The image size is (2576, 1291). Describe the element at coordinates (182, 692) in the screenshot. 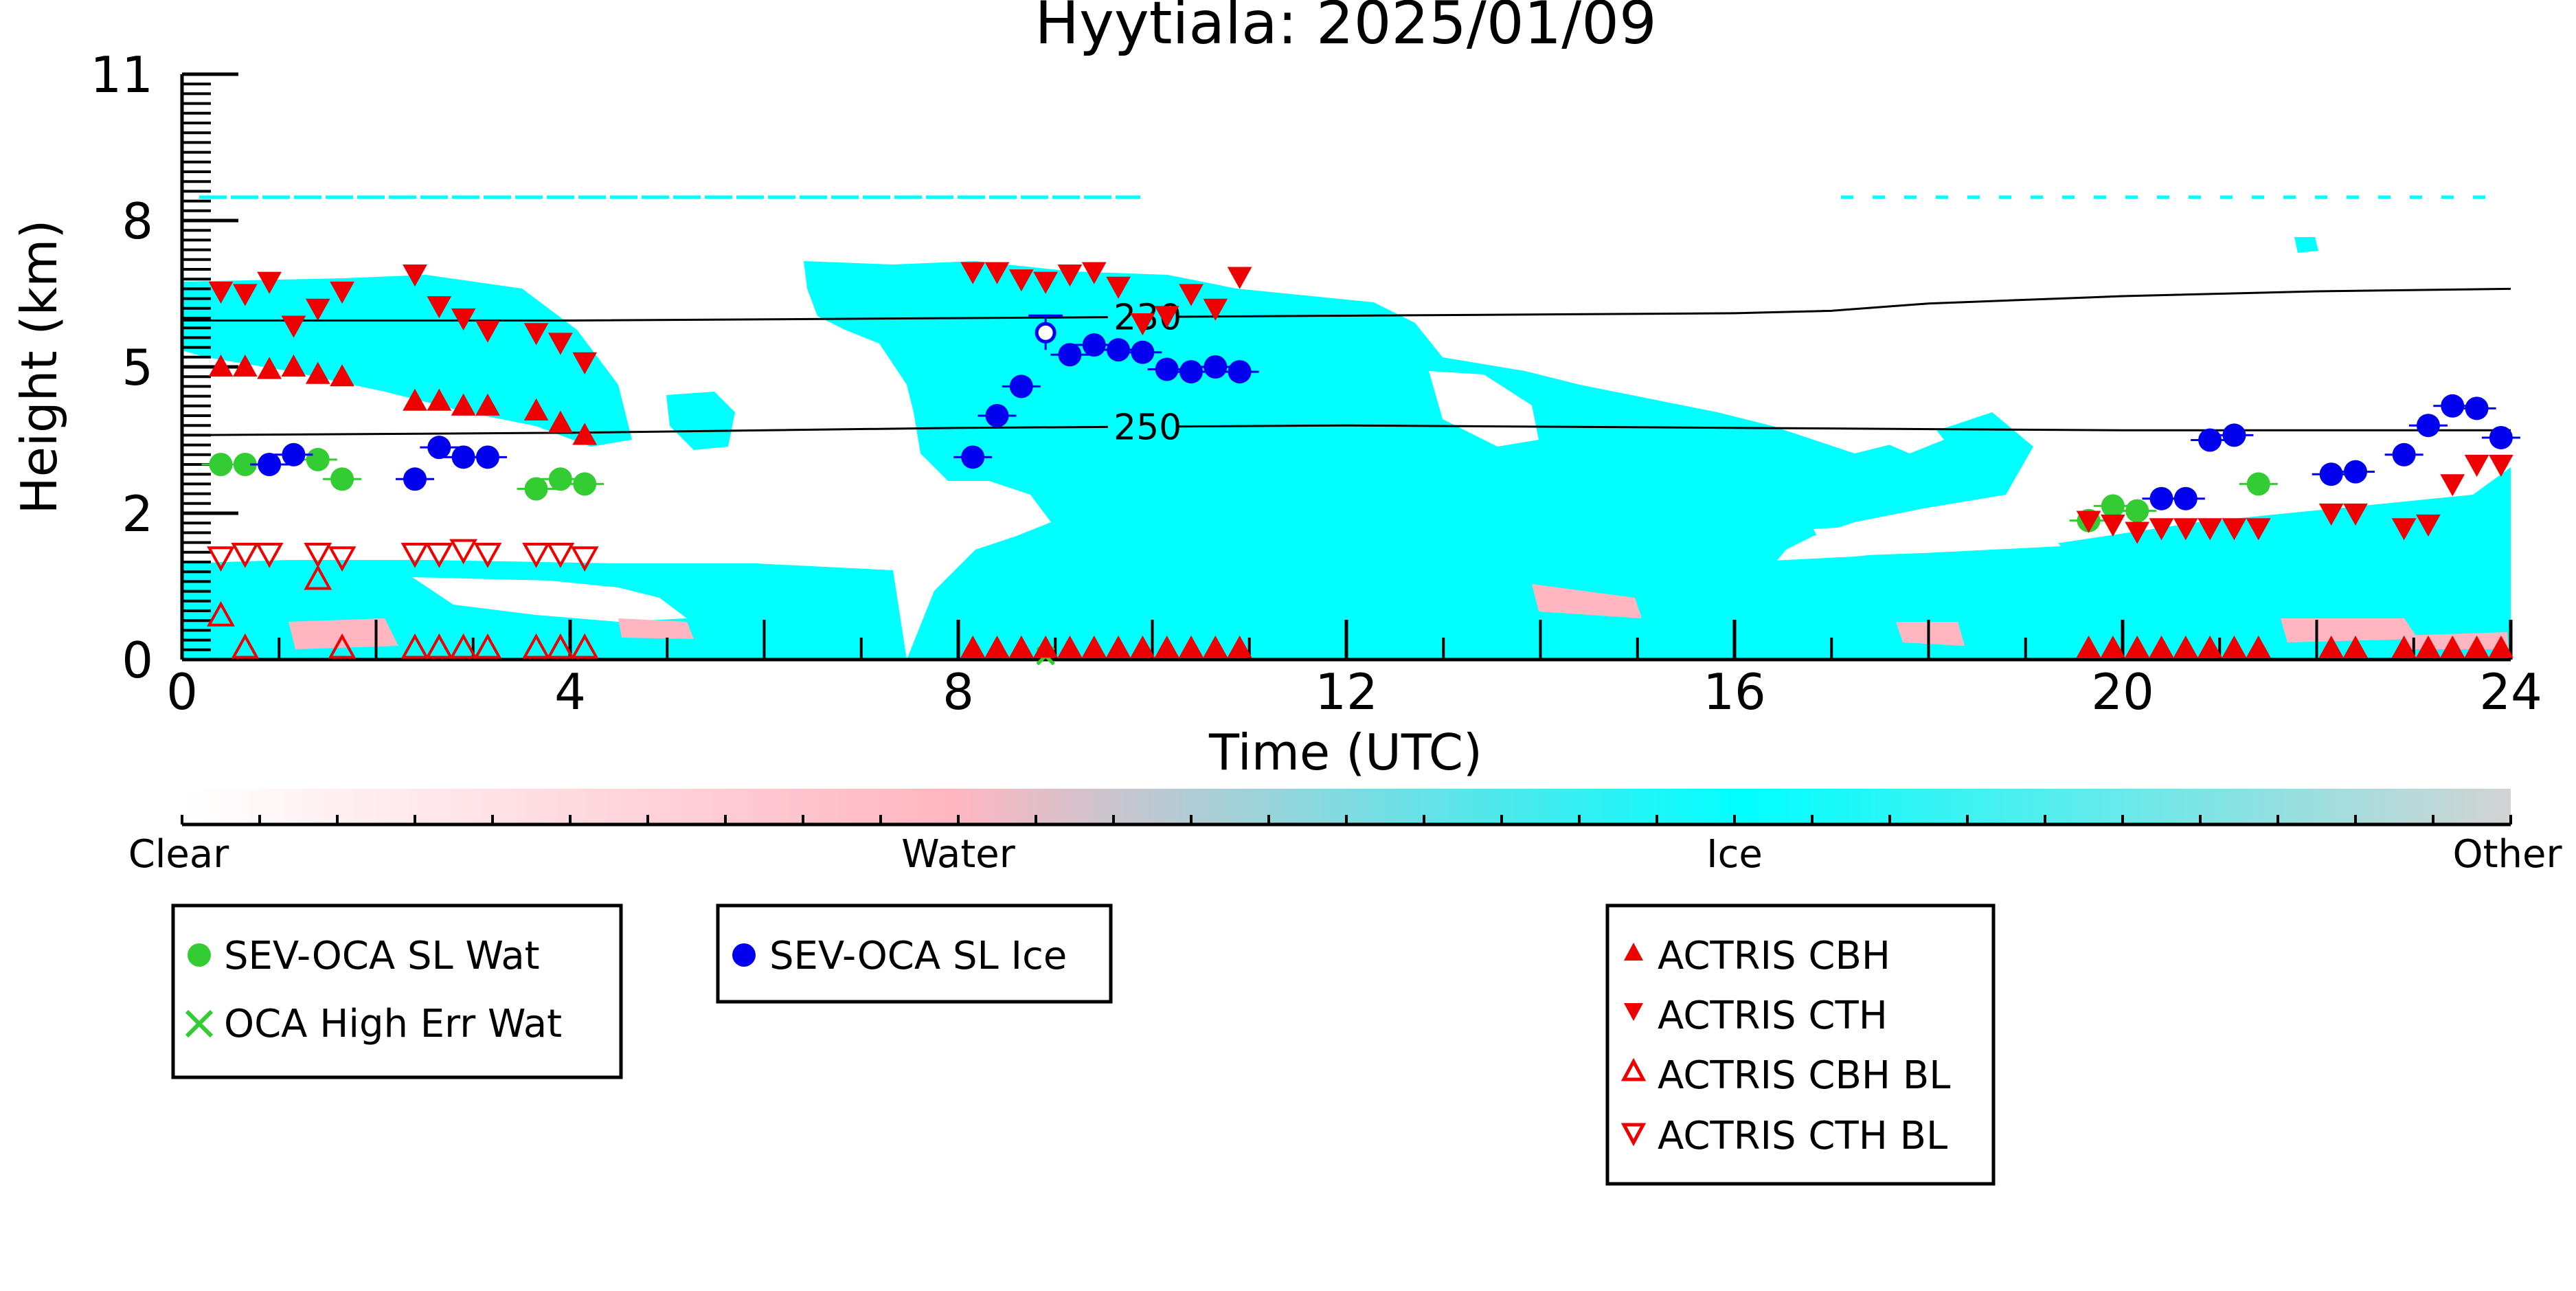

I see `x-tick-label: 0` at that location.